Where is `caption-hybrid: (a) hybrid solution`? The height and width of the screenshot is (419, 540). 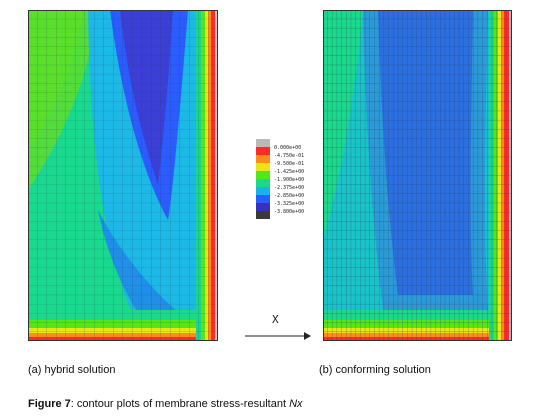 caption-hybrid: (a) hybrid solution is located at coordinates (72, 370).